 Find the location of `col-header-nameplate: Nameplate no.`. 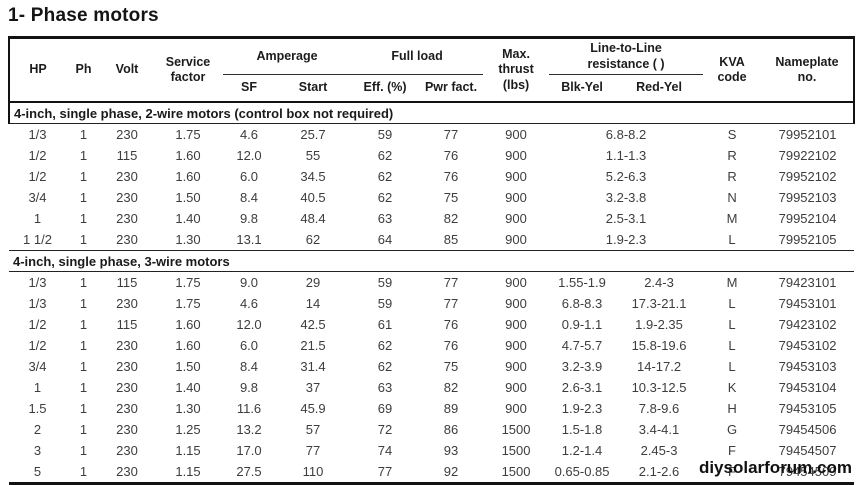

col-header-nameplate: Nameplate no. is located at coordinates (808, 70).